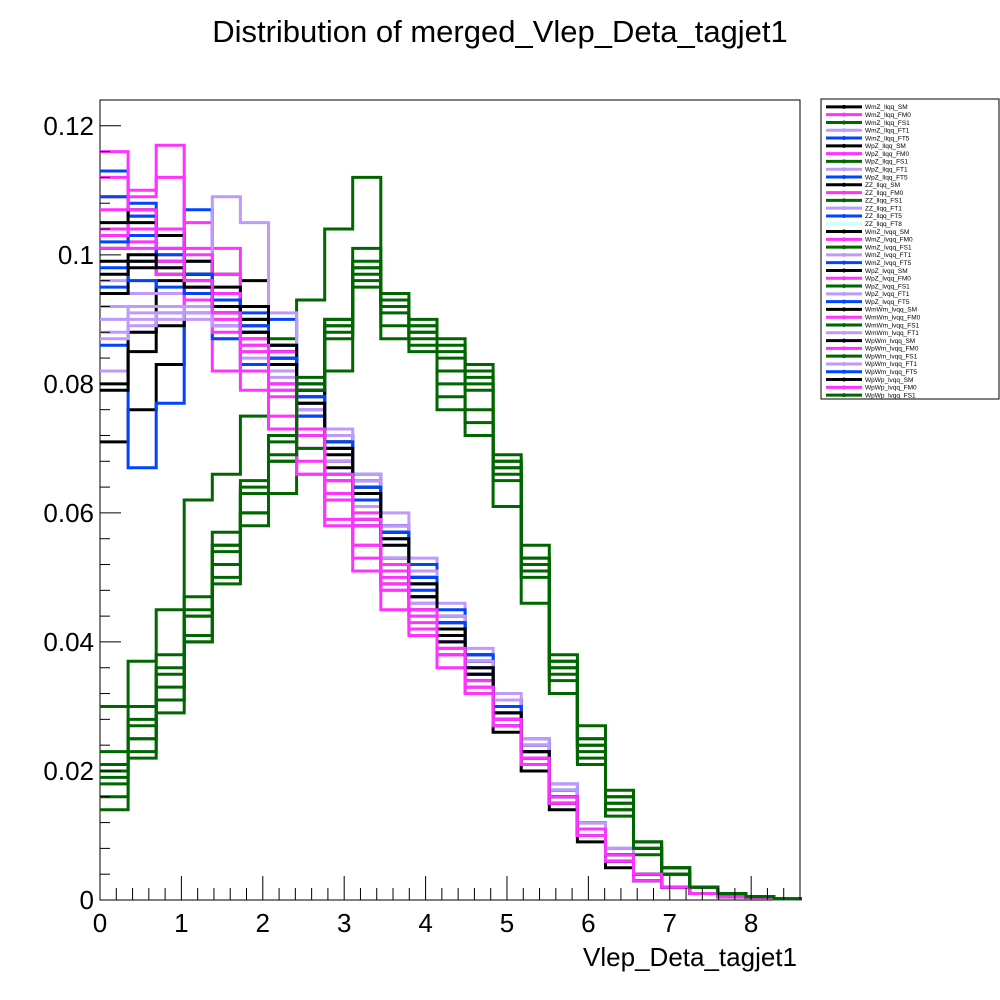 This screenshot has width=1000, height=1000. Describe the element at coordinates (68, 126) in the screenshot. I see `y-tick-label: 0.12` at that location.